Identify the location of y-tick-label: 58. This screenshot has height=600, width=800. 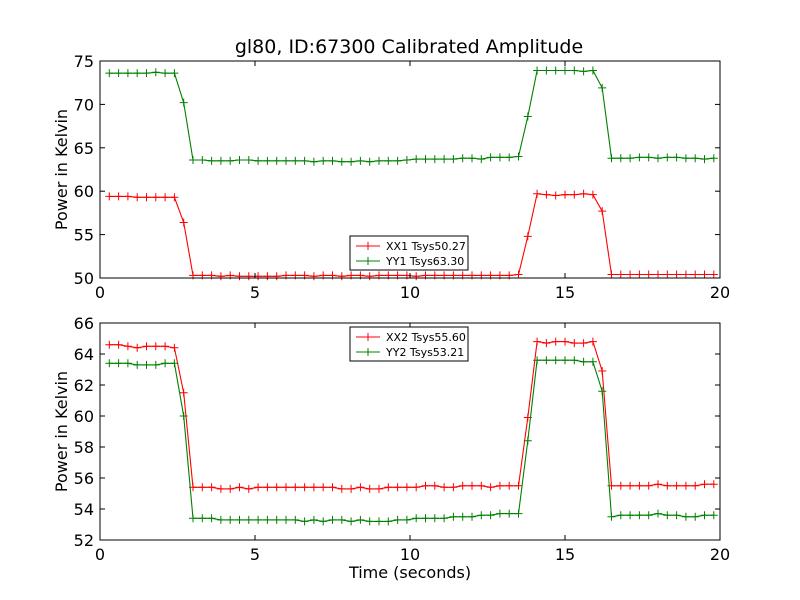
(84, 447).